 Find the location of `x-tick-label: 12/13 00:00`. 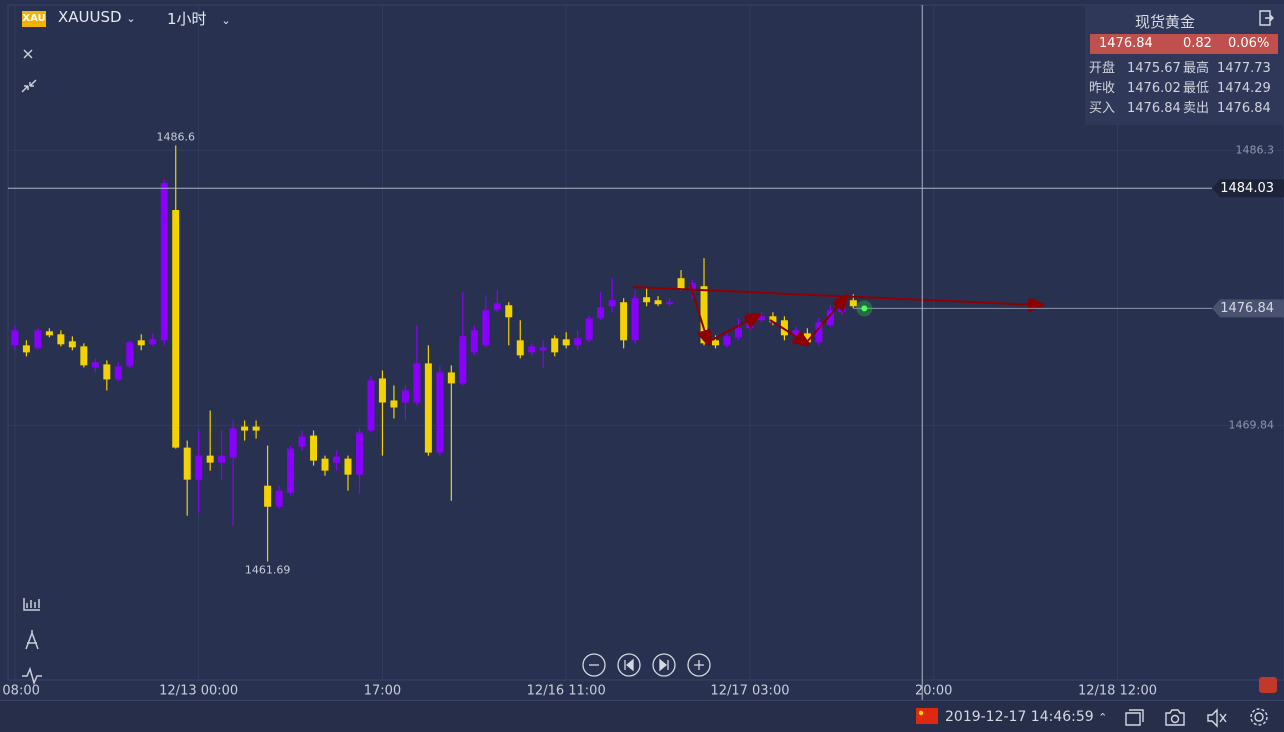

x-tick-label: 12/13 00:00 is located at coordinates (198, 691).